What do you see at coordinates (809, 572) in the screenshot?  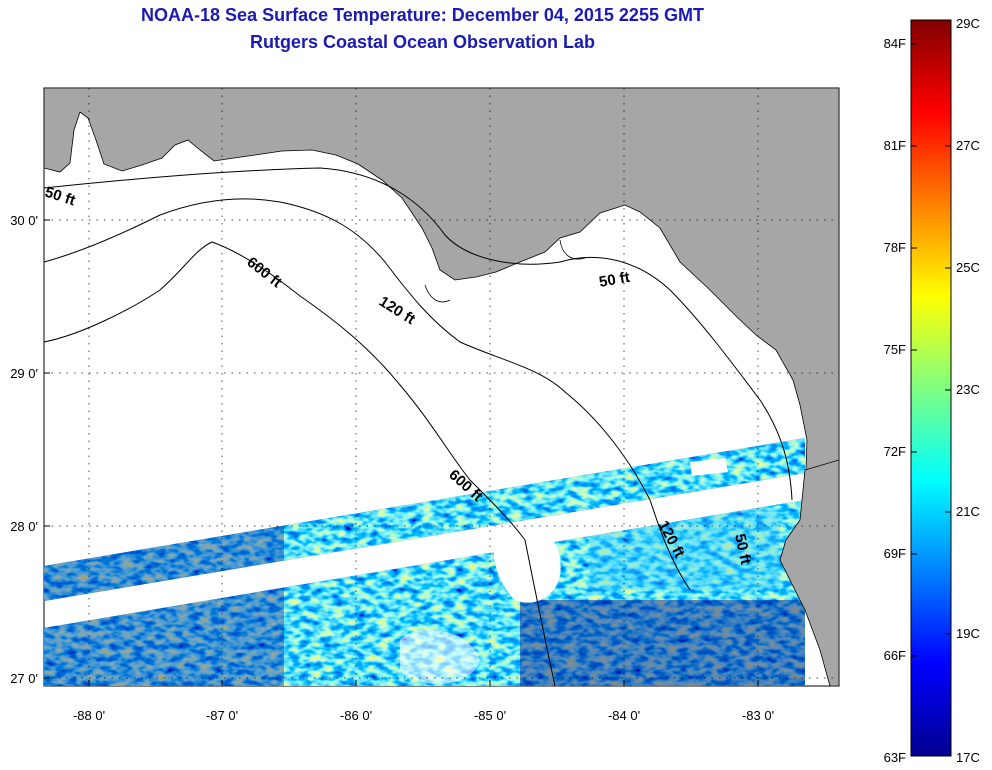 I see `land-mass` at bounding box center [809, 572].